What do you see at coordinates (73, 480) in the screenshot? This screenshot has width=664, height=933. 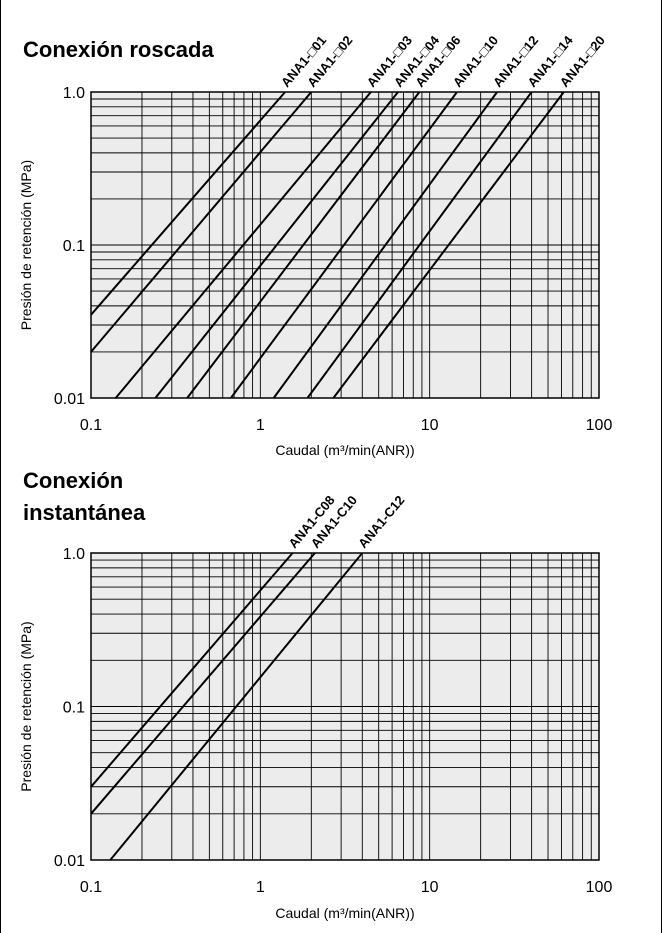 I see `chart-title-line: Conexión` at bounding box center [73, 480].